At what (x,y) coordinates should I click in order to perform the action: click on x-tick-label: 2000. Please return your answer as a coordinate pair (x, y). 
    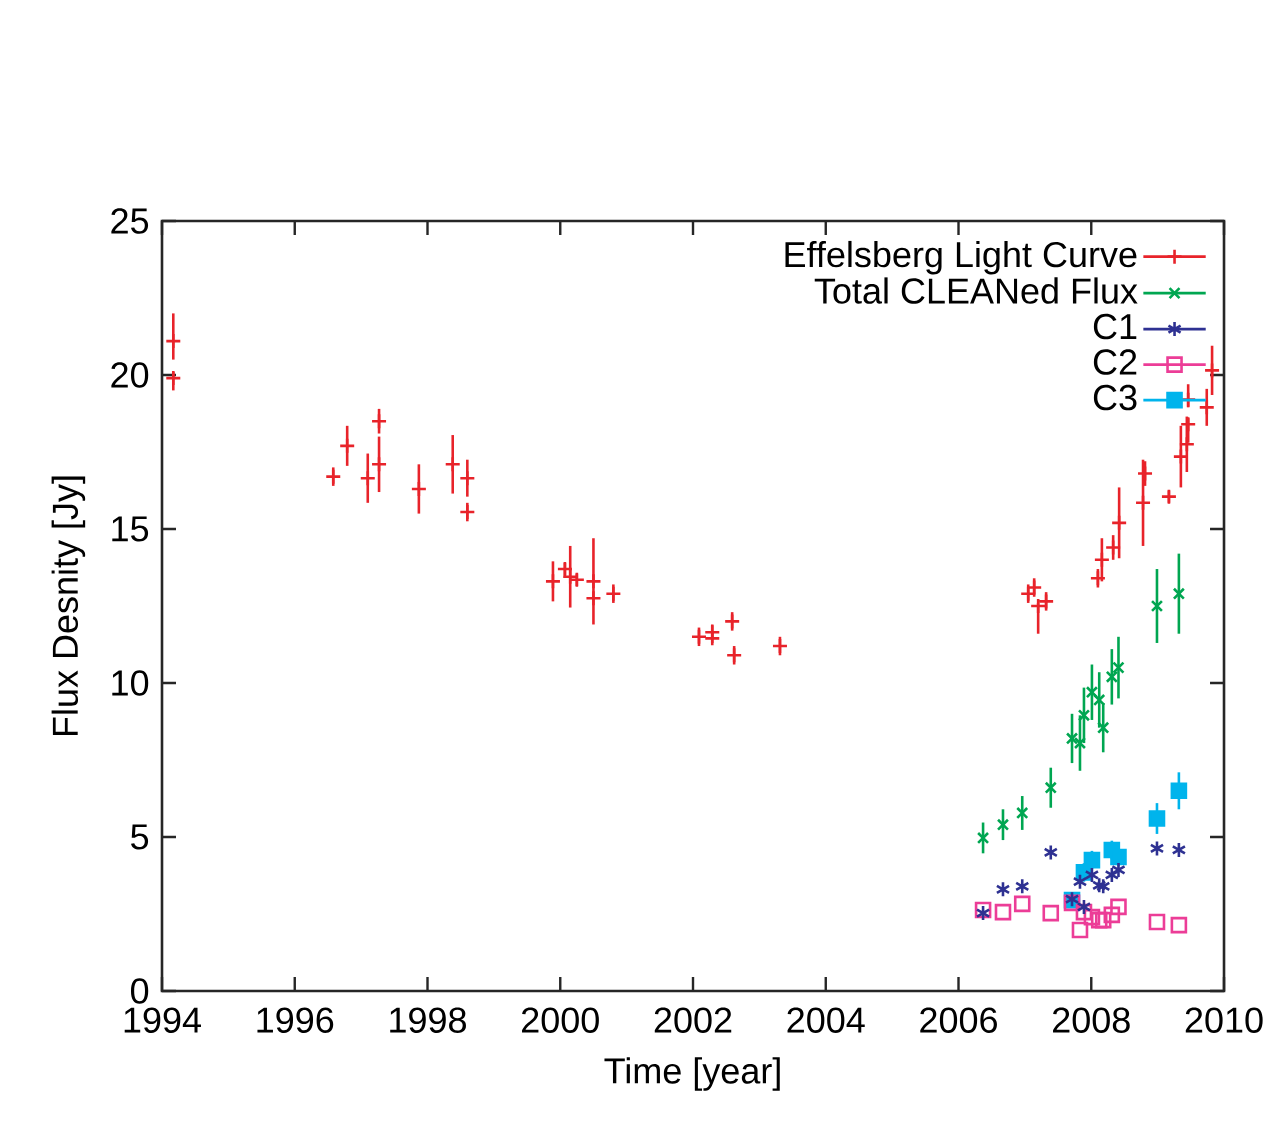
    Looking at the image, I should click on (560, 1020).